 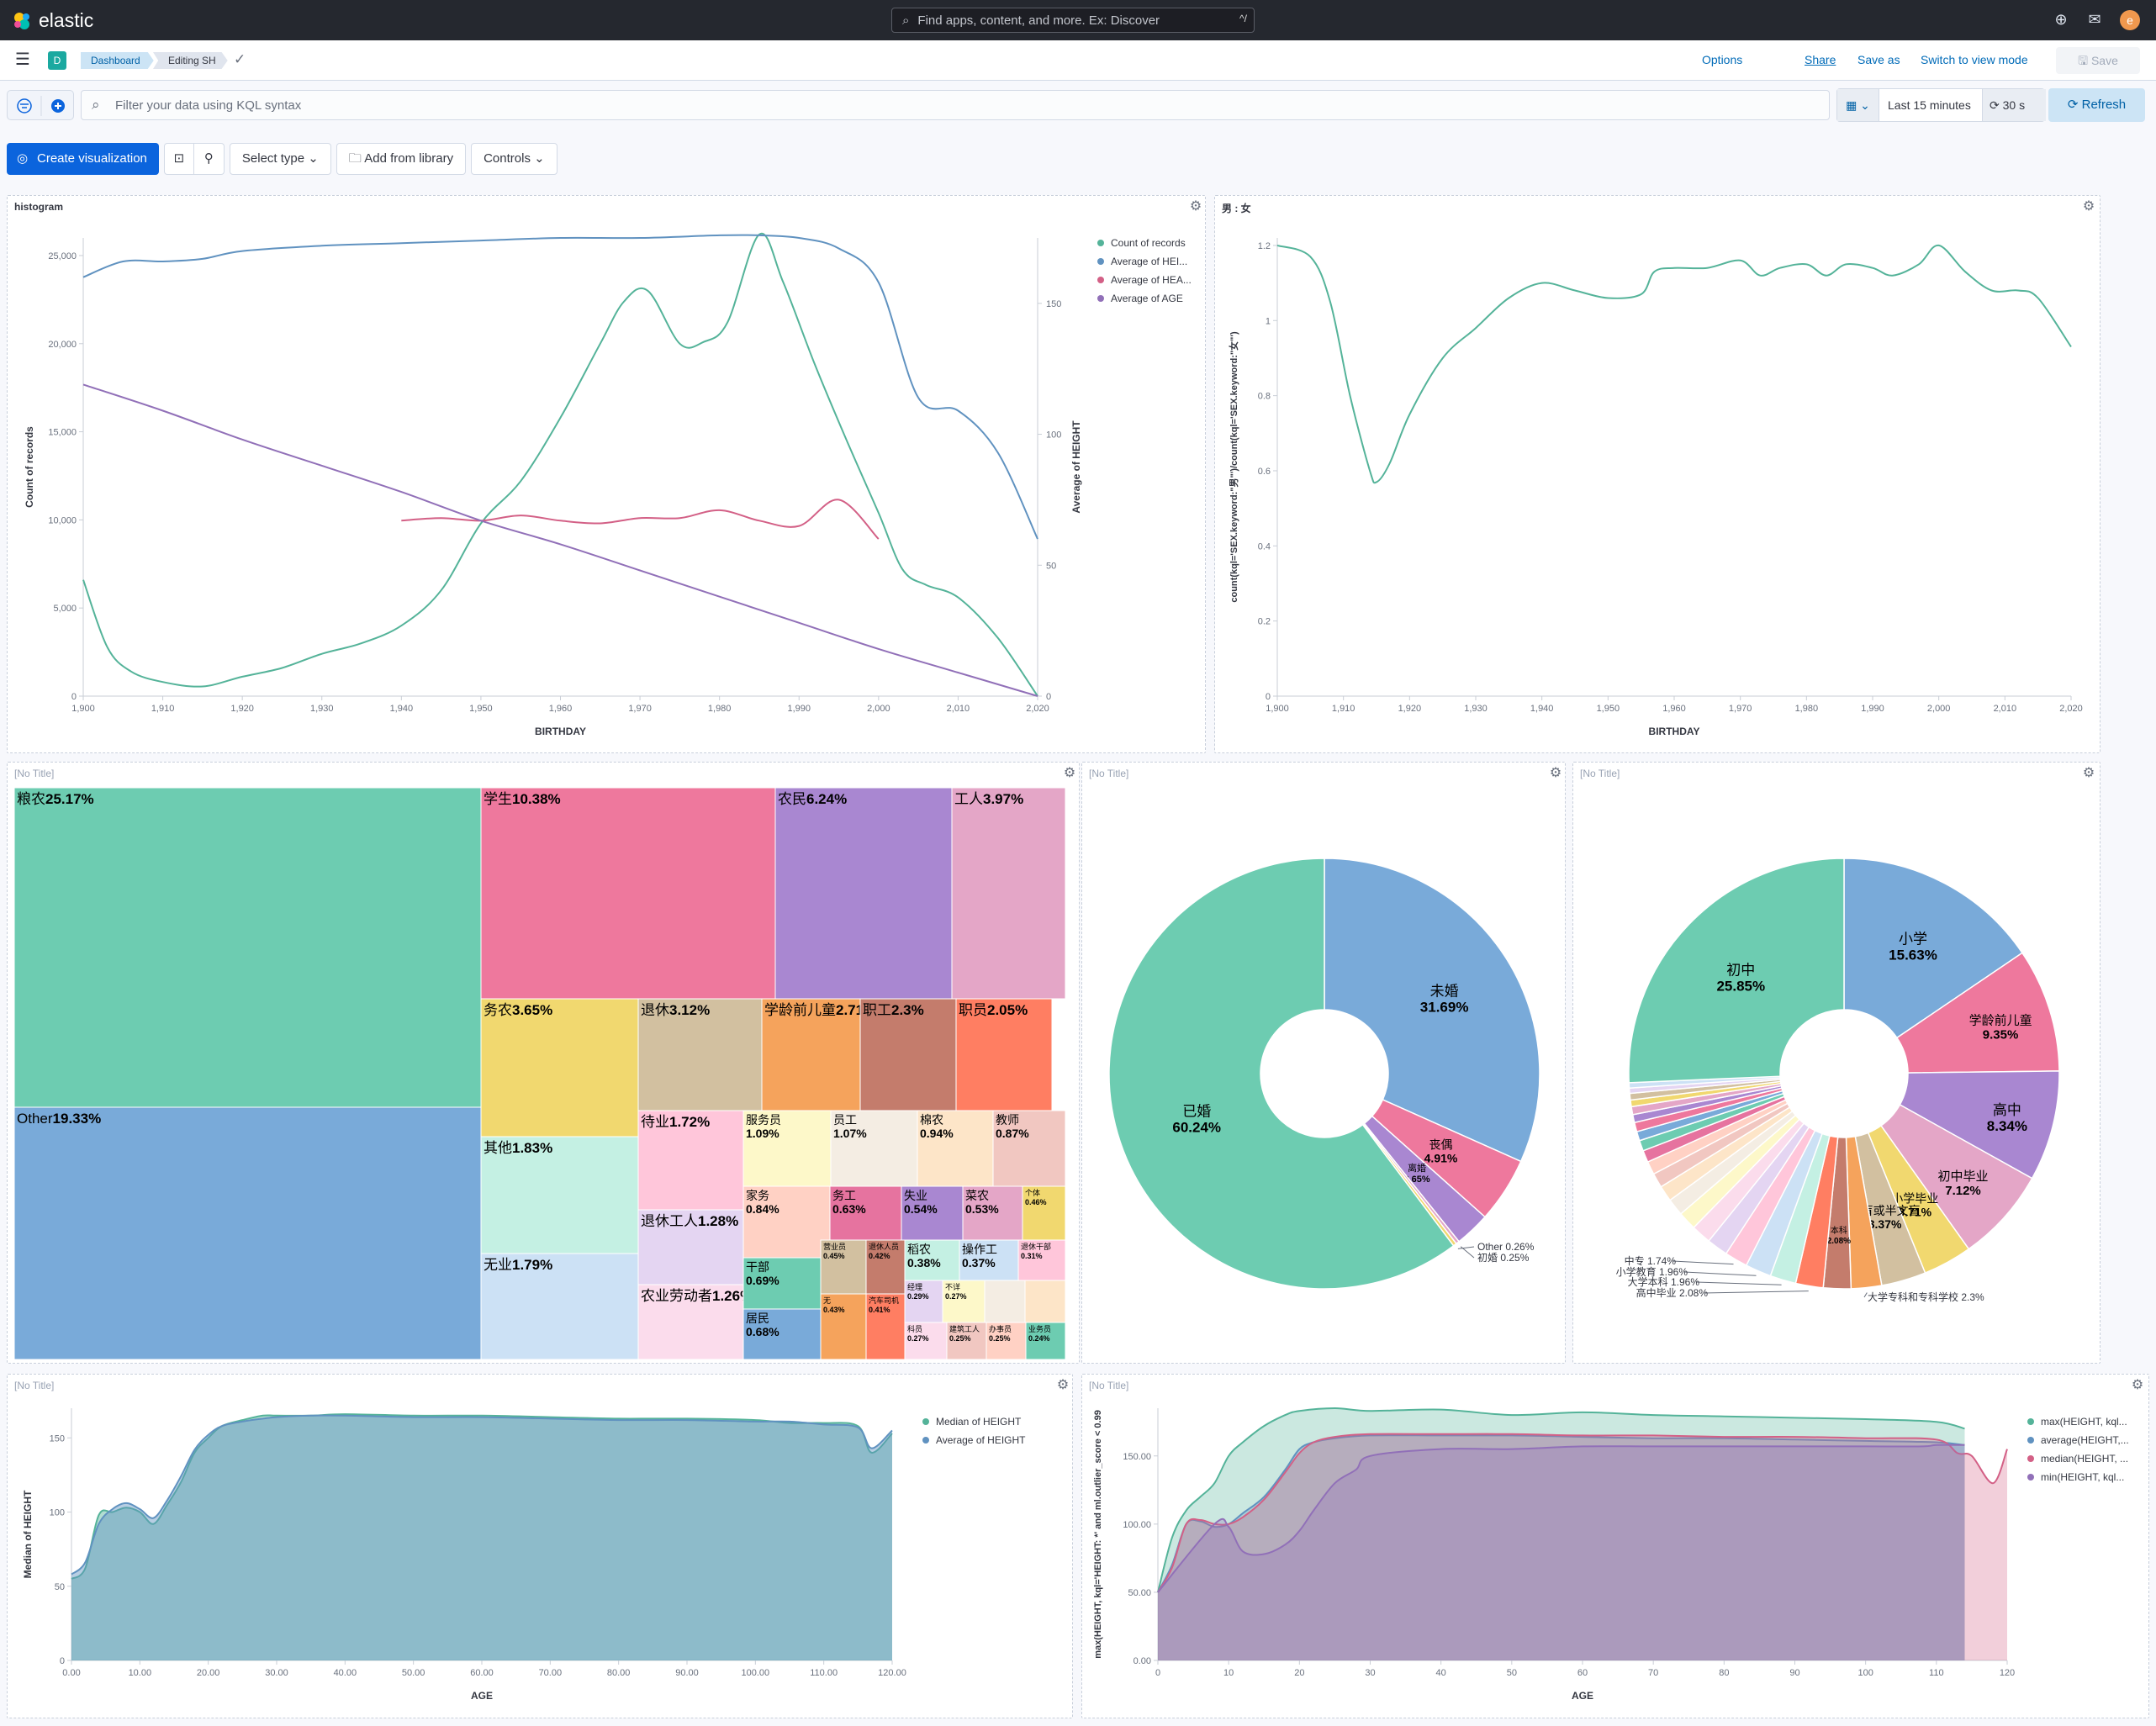 I want to click on treemap-cell: 粮农25.17%, so click(x=247, y=948).